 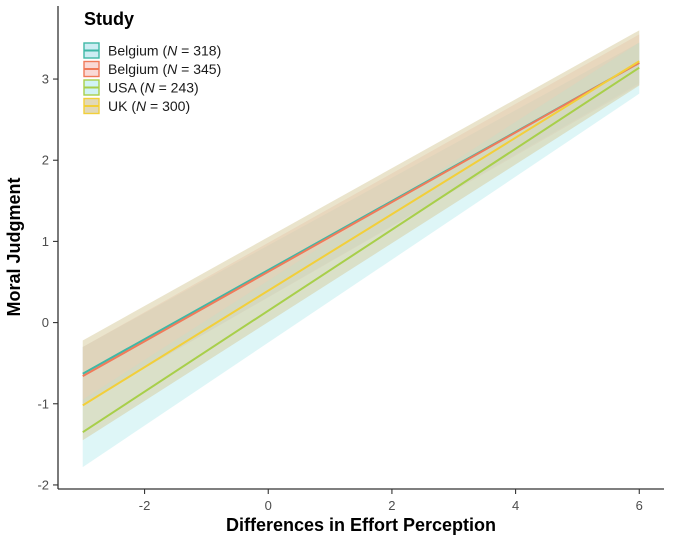 I want to click on x-ticks: -2 0 2 4 6, so click(x=391, y=501).